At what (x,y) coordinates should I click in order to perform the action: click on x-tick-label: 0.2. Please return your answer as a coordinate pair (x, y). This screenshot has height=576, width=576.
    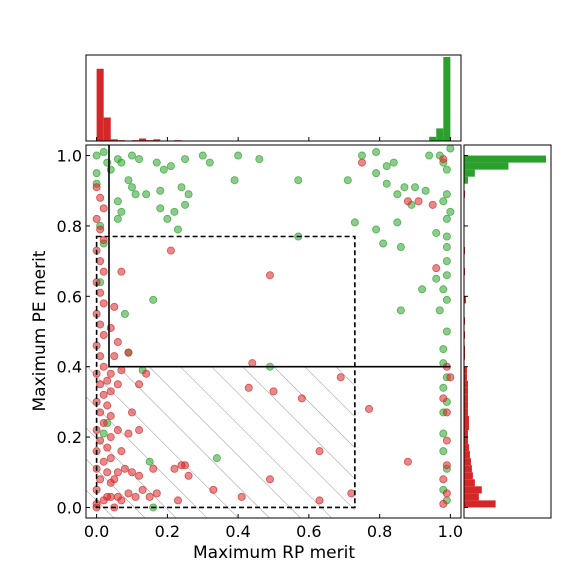
    Looking at the image, I should click on (167, 531).